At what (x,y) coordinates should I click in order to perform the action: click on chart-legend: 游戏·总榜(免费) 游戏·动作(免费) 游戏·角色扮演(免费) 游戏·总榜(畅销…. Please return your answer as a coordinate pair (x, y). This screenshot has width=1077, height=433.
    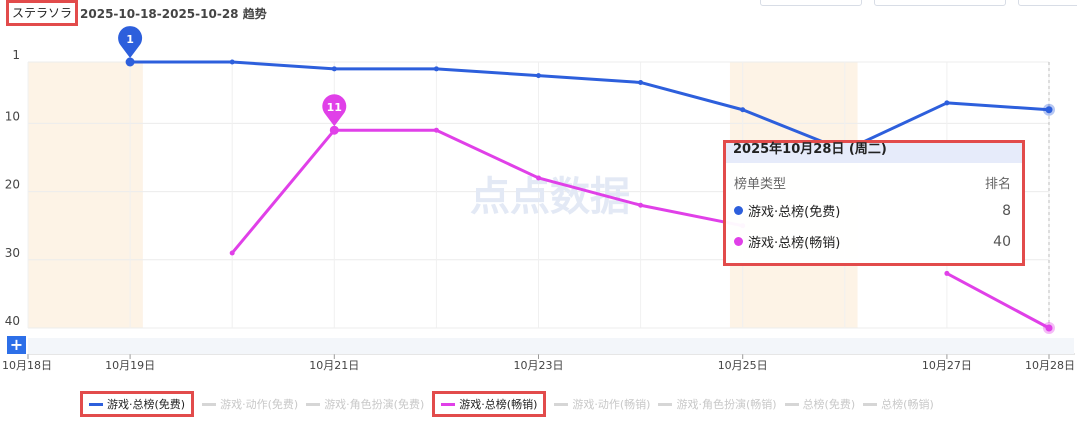
    Looking at the image, I should click on (511, 404).